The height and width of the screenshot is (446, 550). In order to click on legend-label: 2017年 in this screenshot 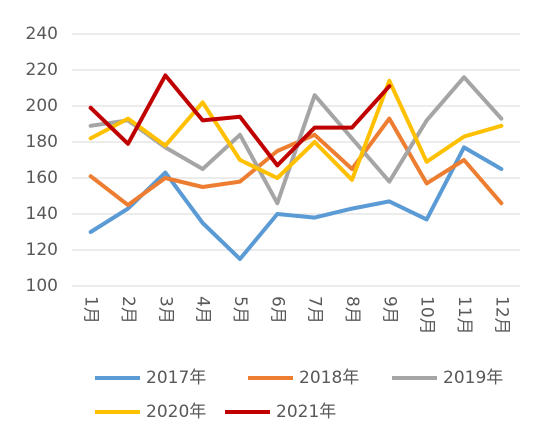, I will do `click(176, 378)`.